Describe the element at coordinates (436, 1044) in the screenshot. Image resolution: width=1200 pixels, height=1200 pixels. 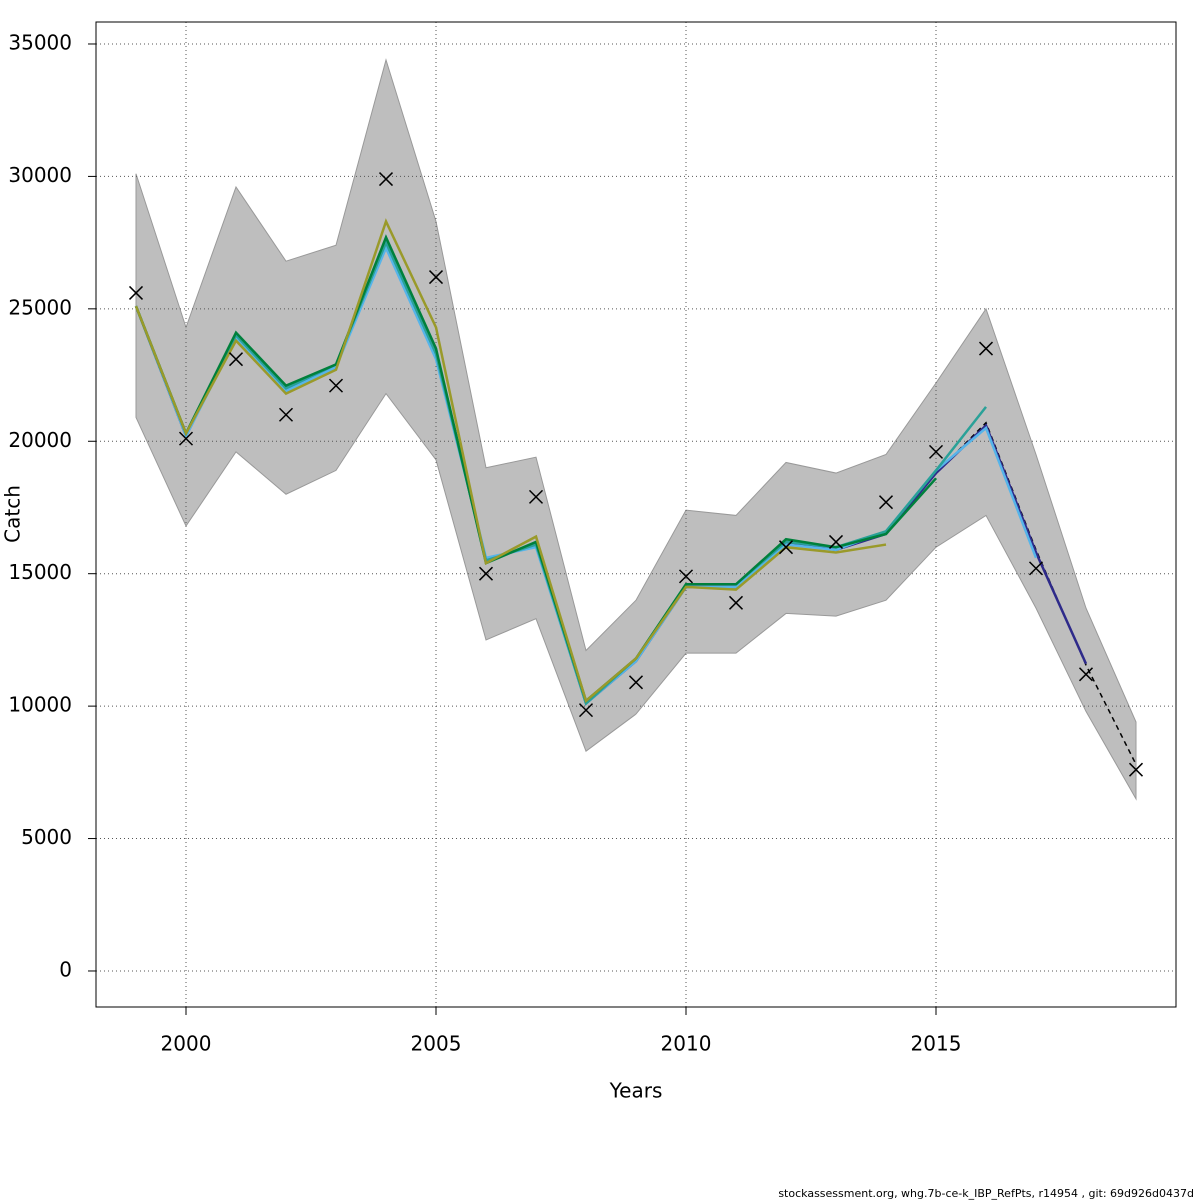
I see `x-tick-label: 2005` at that location.